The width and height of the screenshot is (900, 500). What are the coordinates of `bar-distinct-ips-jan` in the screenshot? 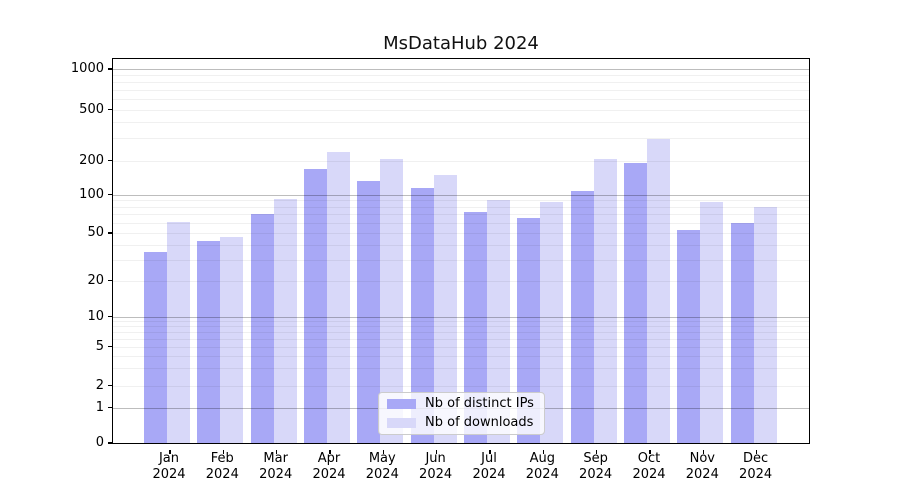 It's located at (155, 347).